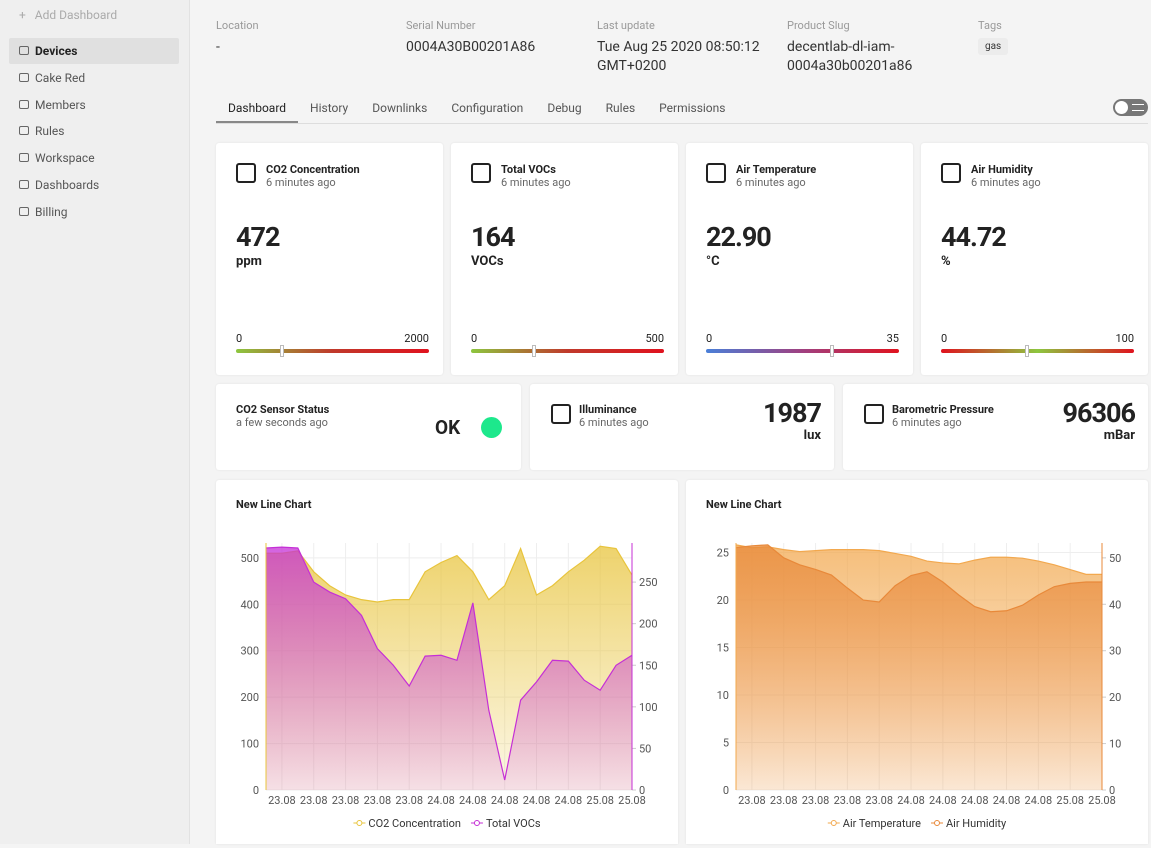  I want to click on status-card: CO2 Sensor Status a few seconds ago OK, so click(368, 427).